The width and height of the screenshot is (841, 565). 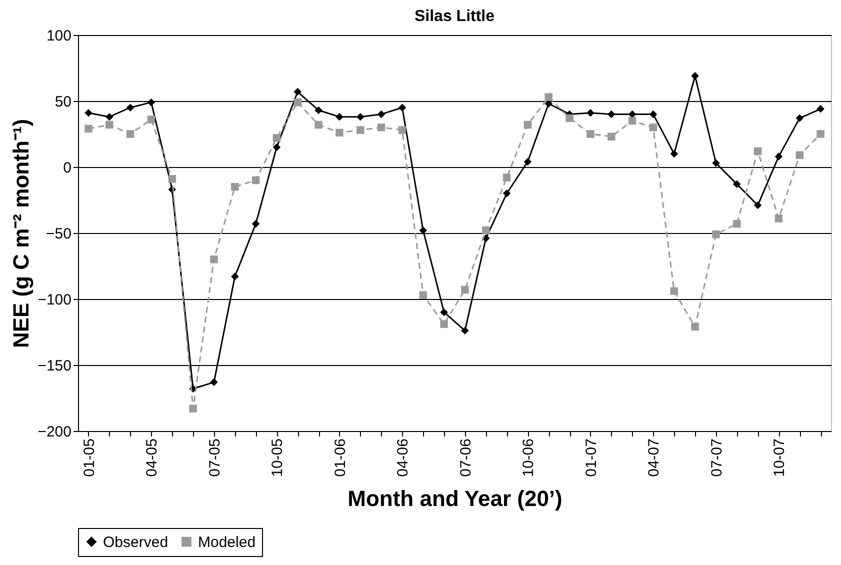 What do you see at coordinates (454, 16) in the screenshot?
I see `chart-title: Silas Little` at bounding box center [454, 16].